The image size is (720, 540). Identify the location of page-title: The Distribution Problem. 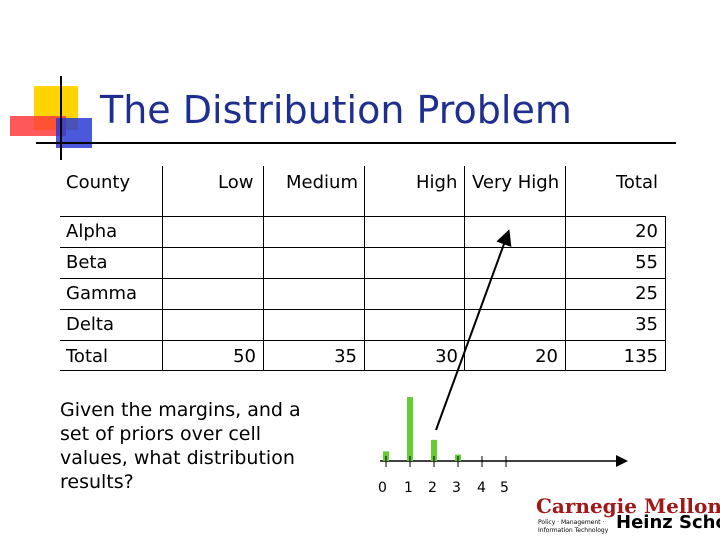
(336, 110).